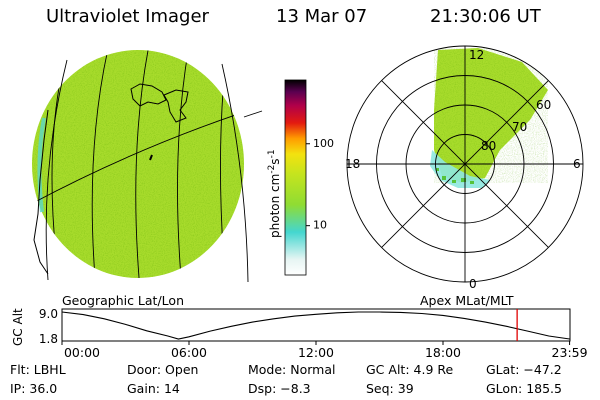 The image size is (600, 400). I want to click on colorbar-tick-label: 10, so click(320, 225).